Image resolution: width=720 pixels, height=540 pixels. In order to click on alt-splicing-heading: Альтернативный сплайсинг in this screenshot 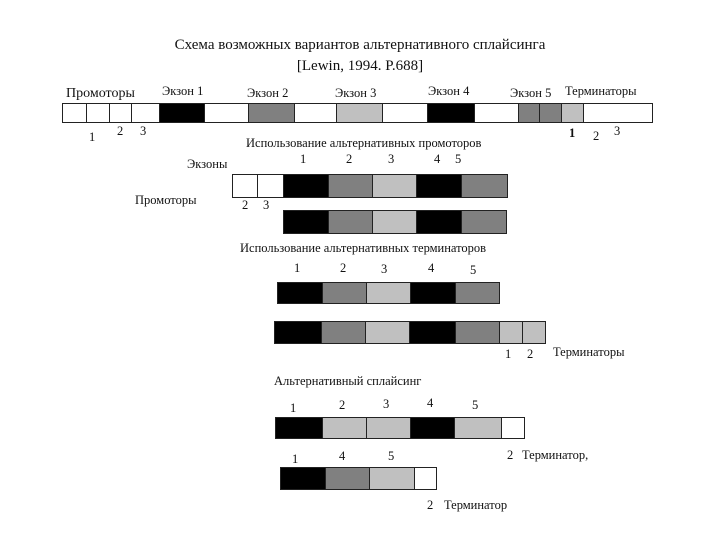, I will do `click(348, 381)`.